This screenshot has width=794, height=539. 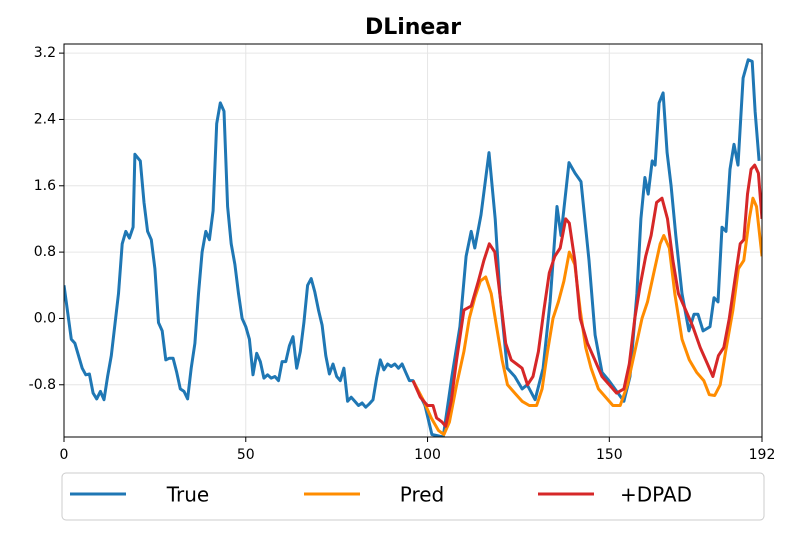 What do you see at coordinates (187, 495) in the screenshot?
I see `legend-label: True` at bounding box center [187, 495].